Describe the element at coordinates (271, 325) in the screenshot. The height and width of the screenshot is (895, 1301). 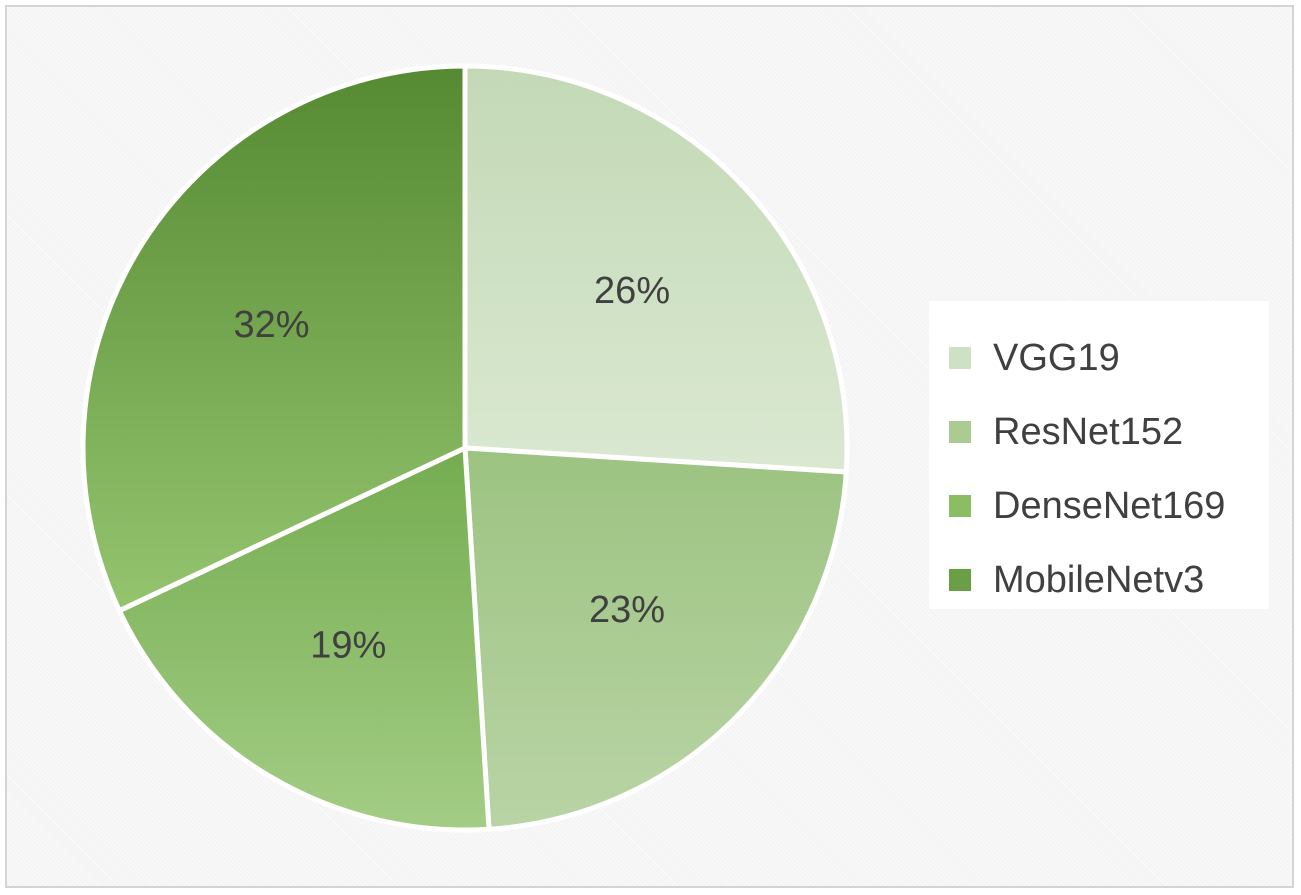
I see `data-label-mobilenetv3: 32%` at that location.